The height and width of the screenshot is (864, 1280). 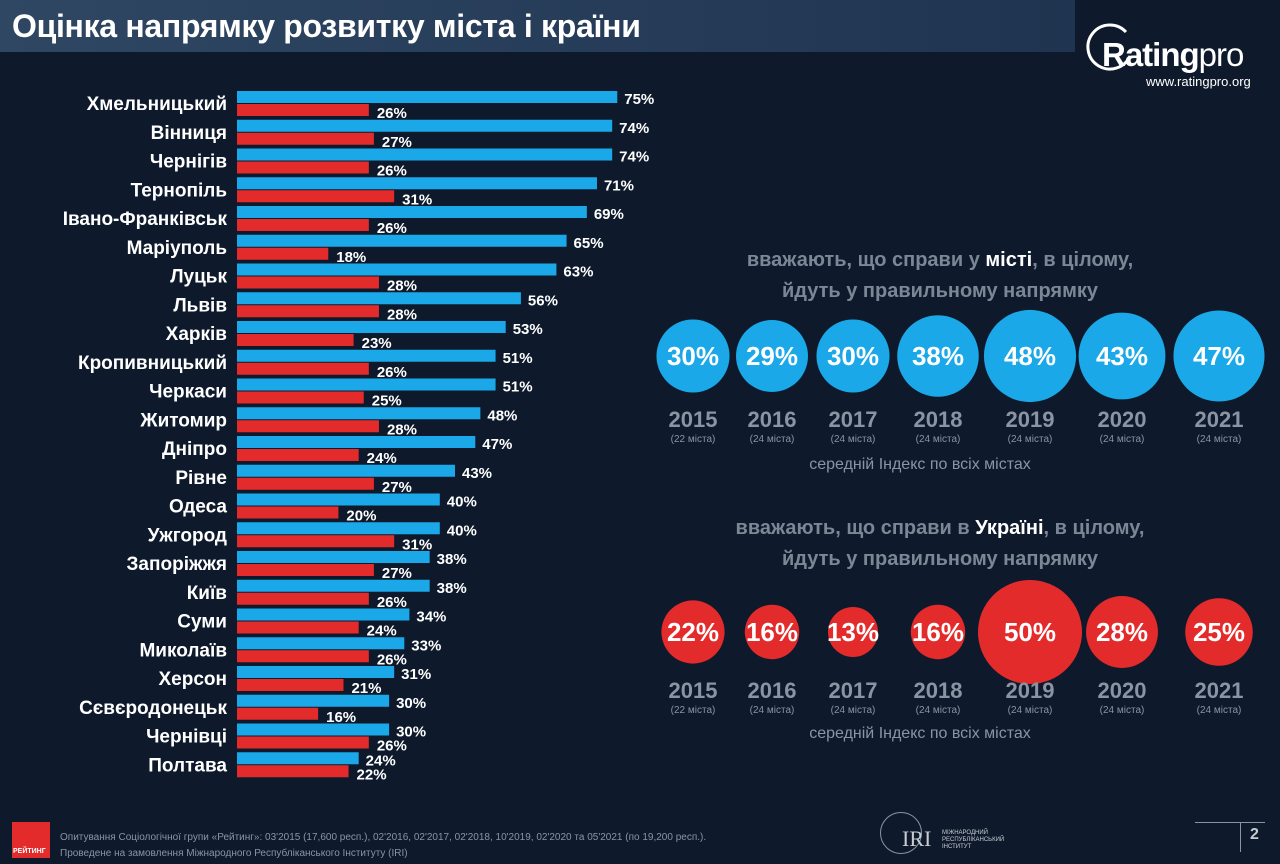 I want to click on bubble-value: 50%, so click(x=1030, y=632).